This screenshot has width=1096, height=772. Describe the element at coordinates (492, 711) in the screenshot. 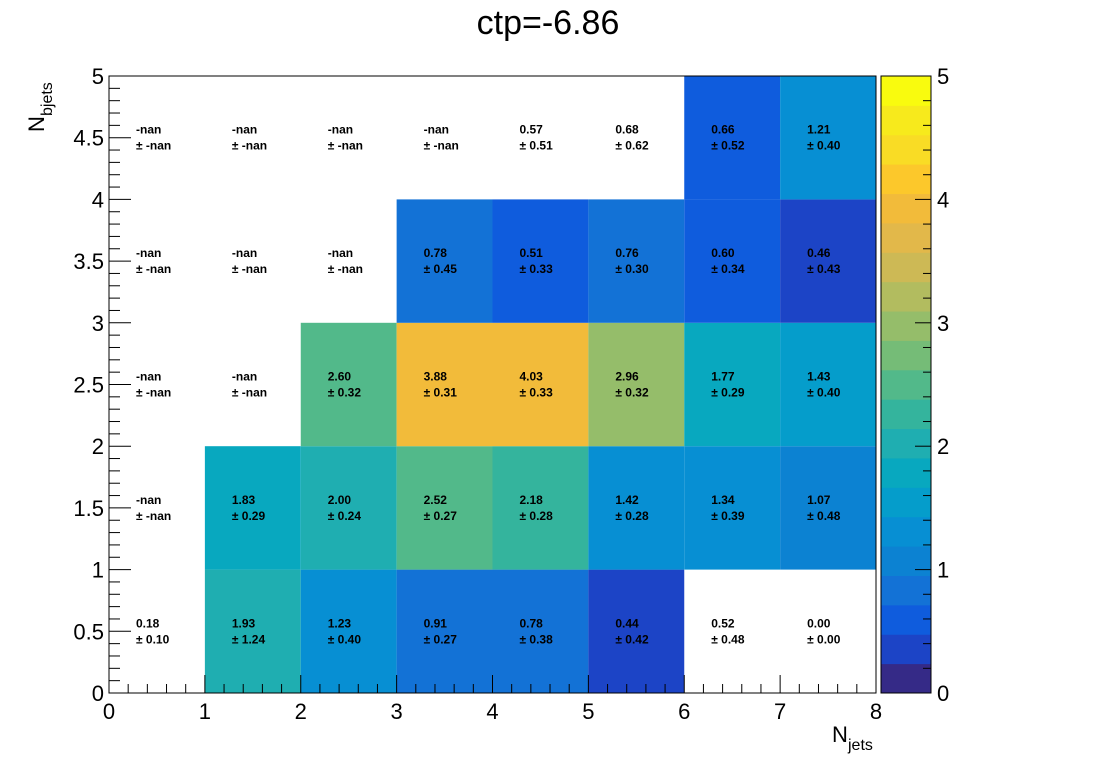

I see `x-tick-label: 4` at that location.